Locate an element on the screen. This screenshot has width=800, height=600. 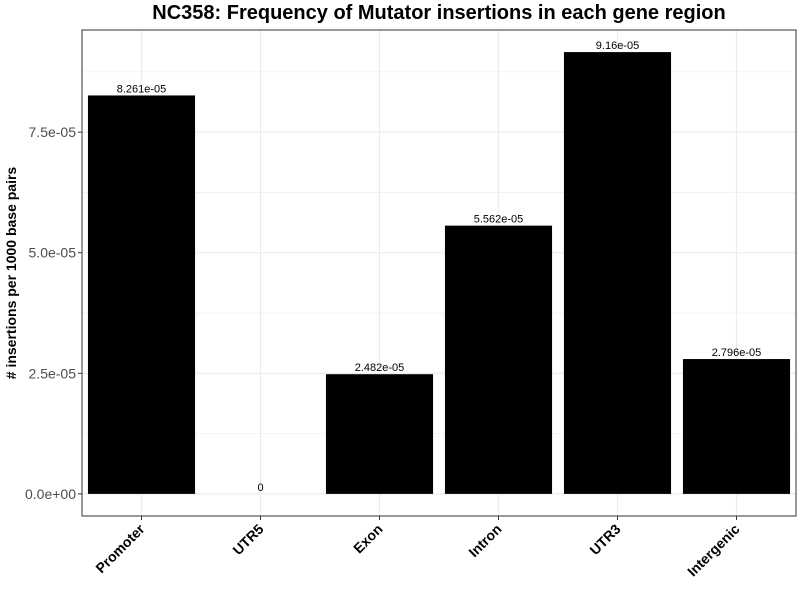
bar-promoter is located at coordinates (141, 294).